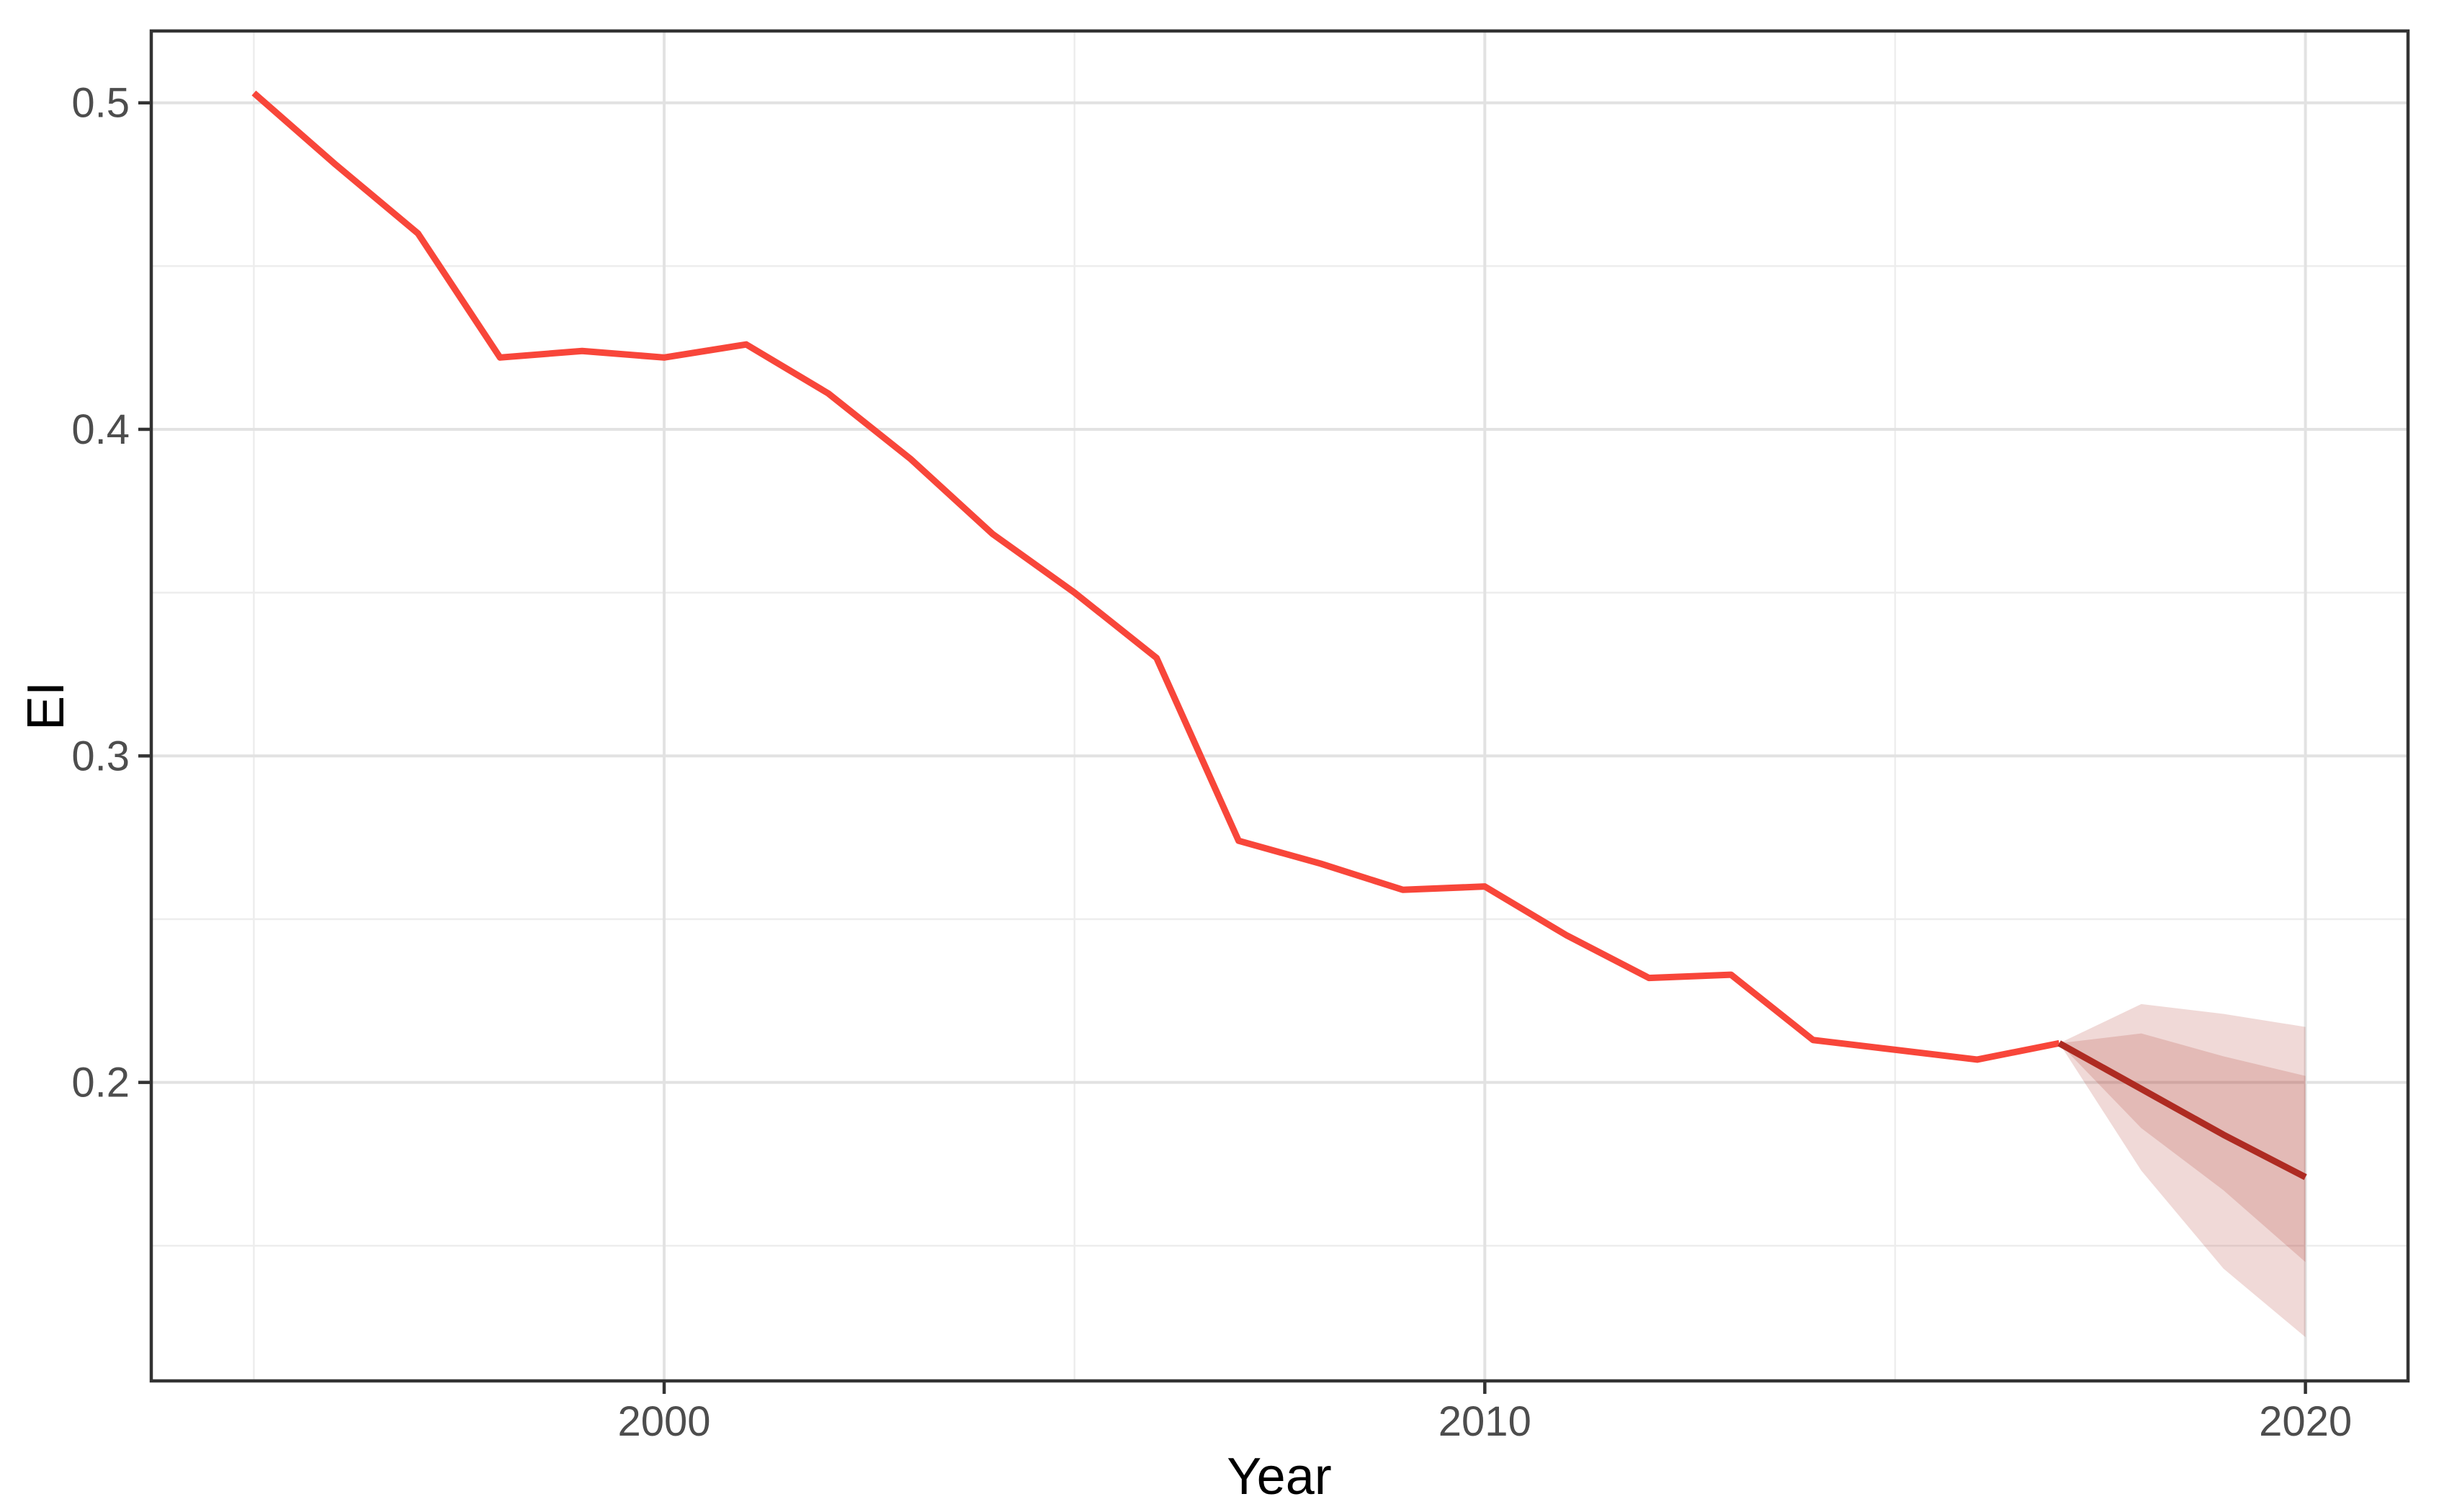 The image size is (2439, 1512). I want to click on x-axis-title: Year, so click(1279, 1477).